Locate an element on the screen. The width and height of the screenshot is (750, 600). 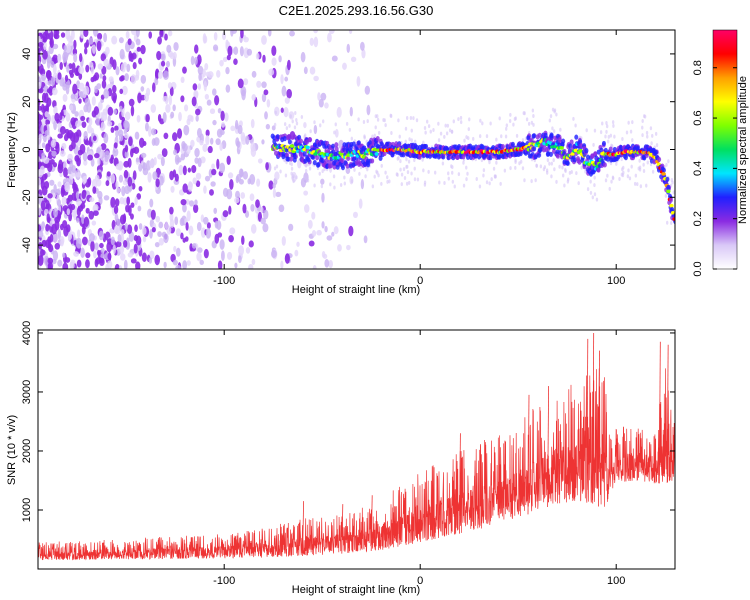
snr-xtick-label-100: 100 is located at coordinates (616, 581).